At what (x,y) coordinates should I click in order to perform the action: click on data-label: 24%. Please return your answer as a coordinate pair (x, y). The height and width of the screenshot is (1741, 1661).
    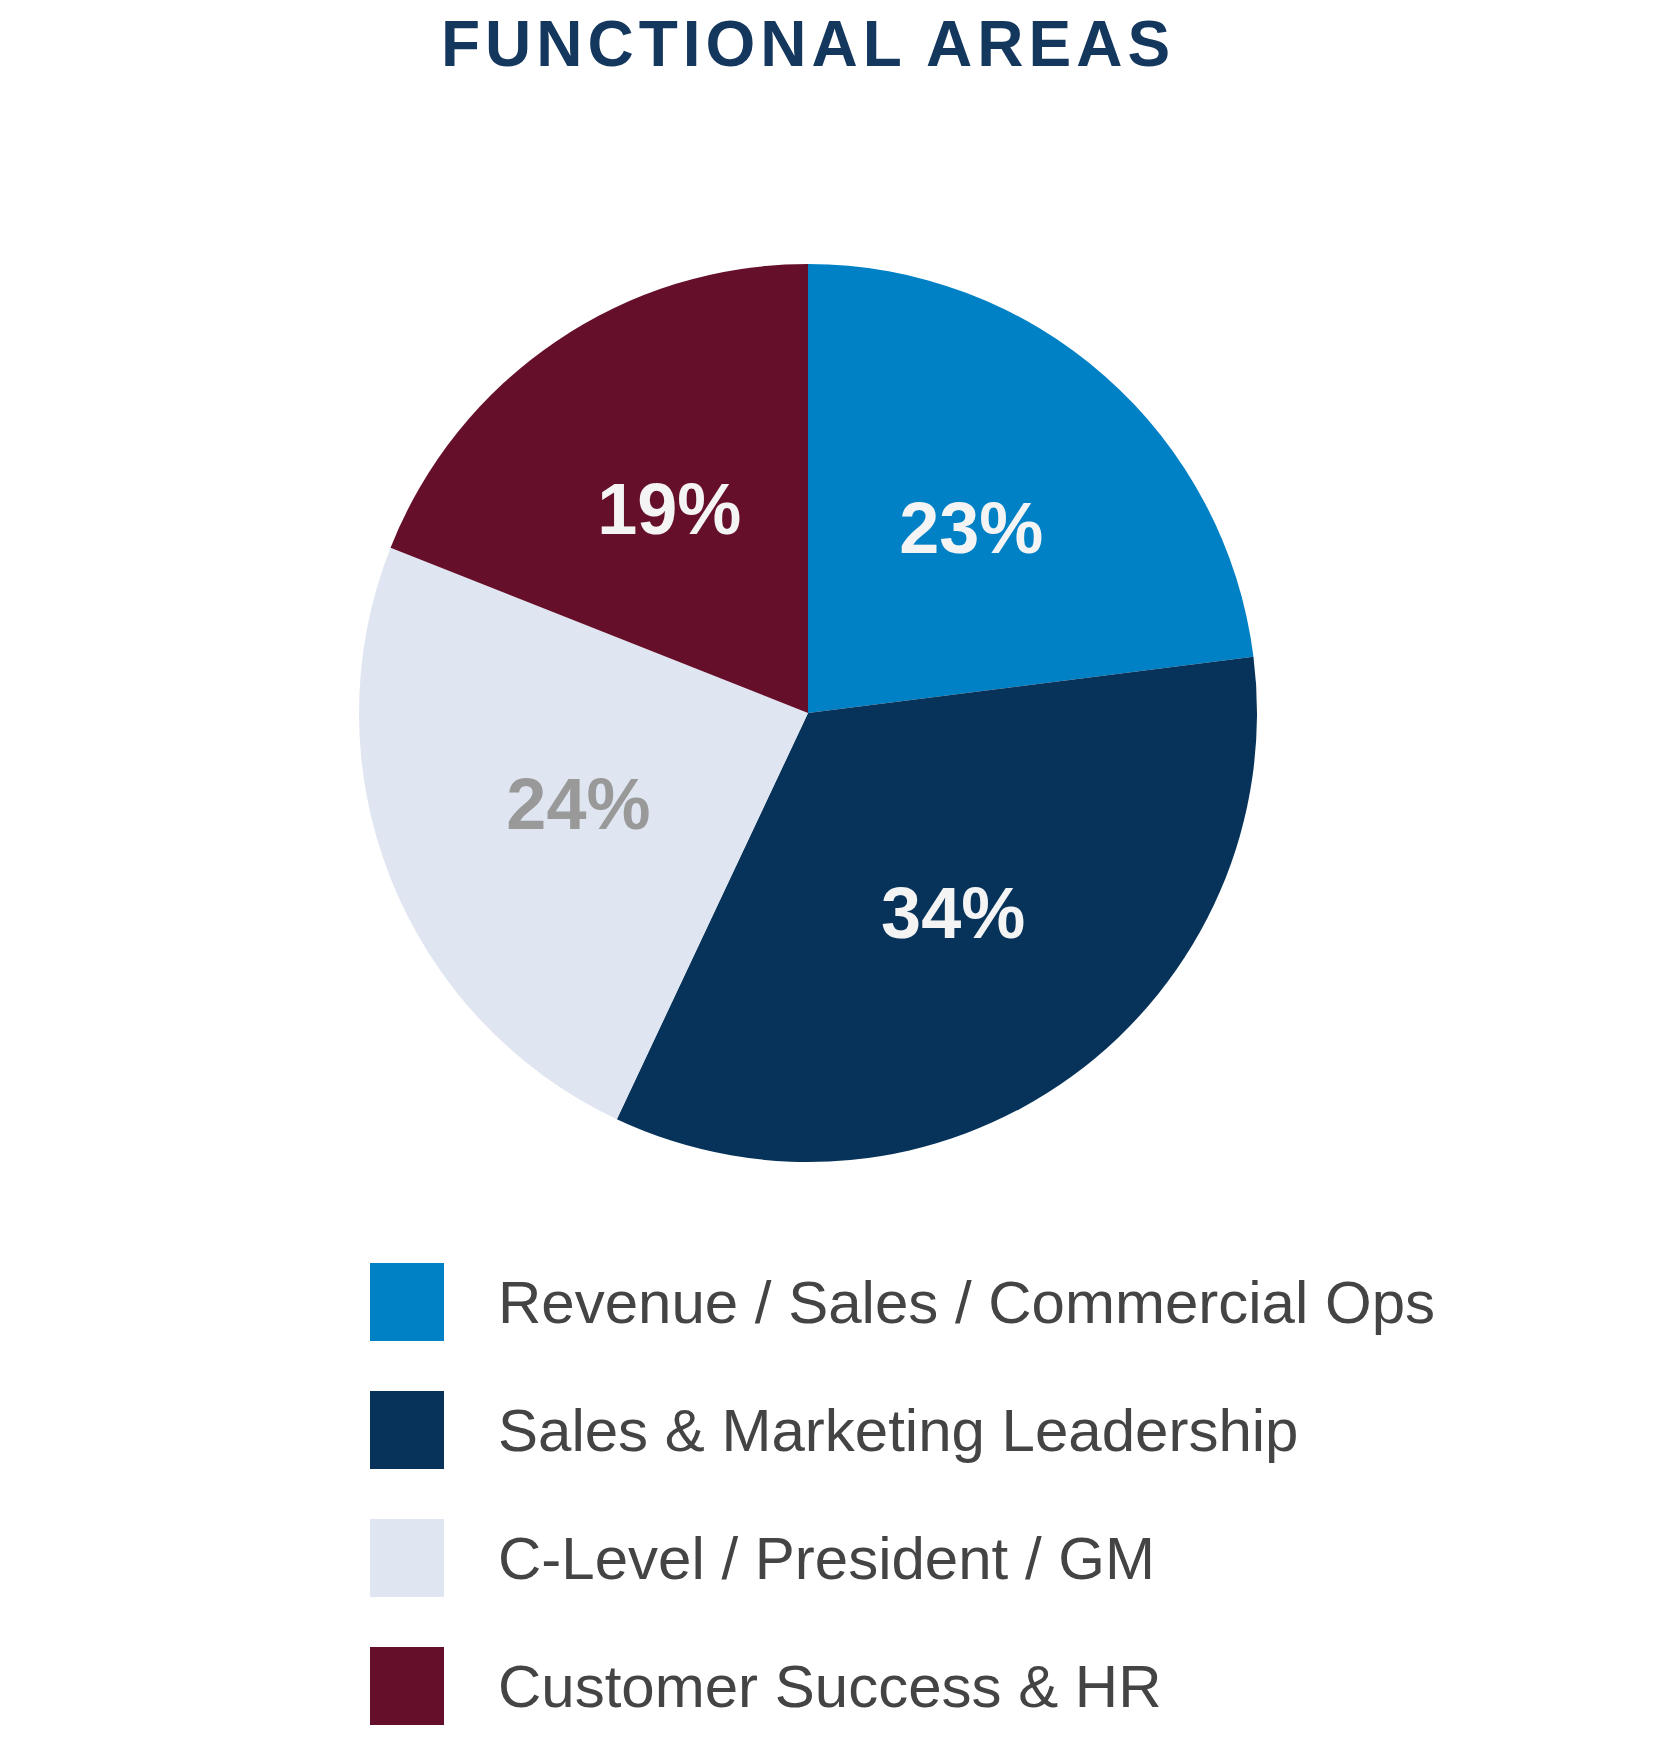
    Looking at the image, I should click on (578, 804).